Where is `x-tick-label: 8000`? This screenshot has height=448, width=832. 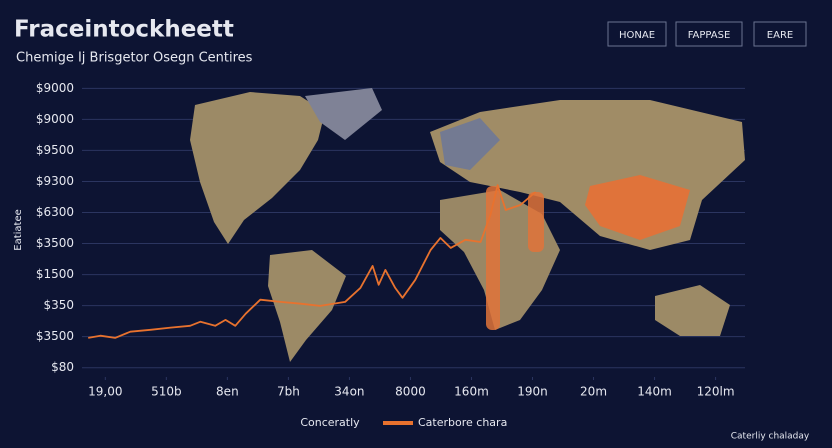 x-tick-label: 8000 is located at coordinates (410, 392).